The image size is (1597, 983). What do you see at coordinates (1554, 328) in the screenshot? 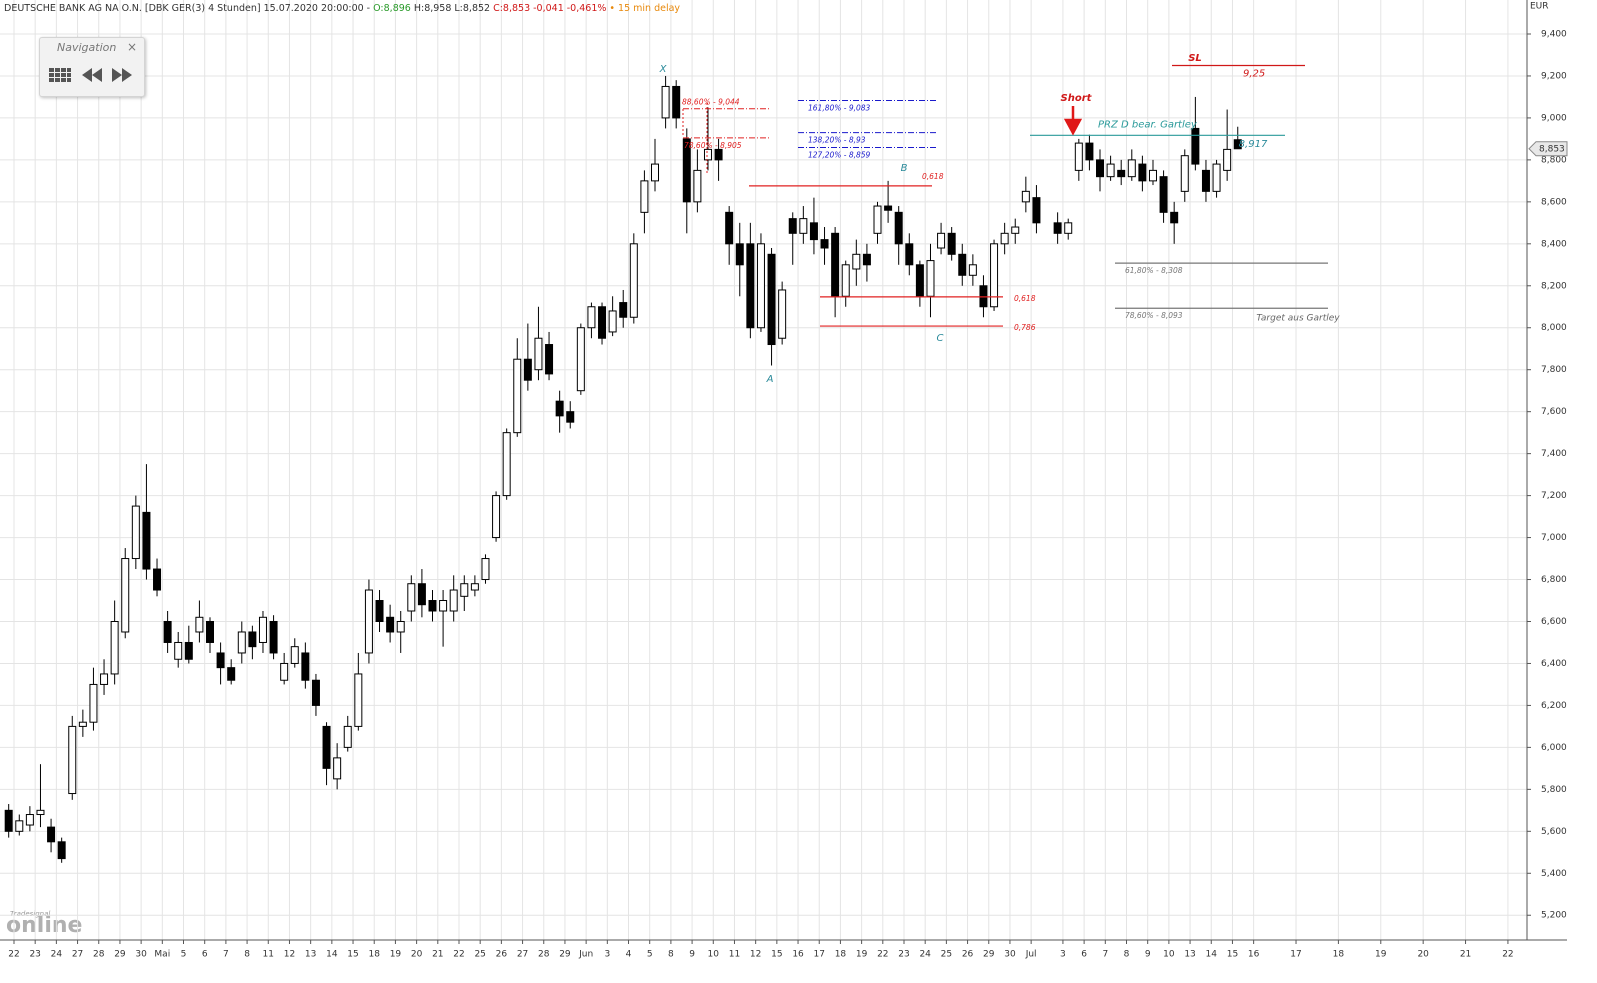
I see `y-tick-label: 8,000` at bounding box center [1554, 328].